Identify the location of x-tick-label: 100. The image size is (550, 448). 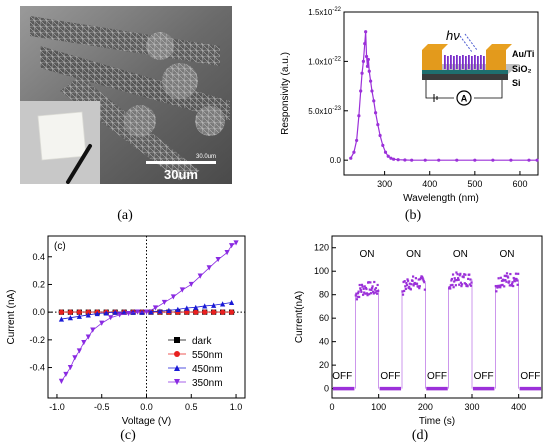
(378, 407).